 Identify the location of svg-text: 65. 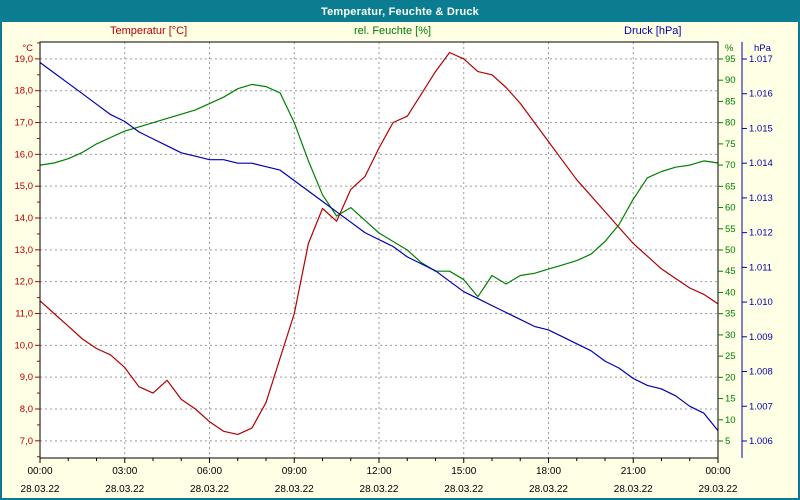
(730, 186).